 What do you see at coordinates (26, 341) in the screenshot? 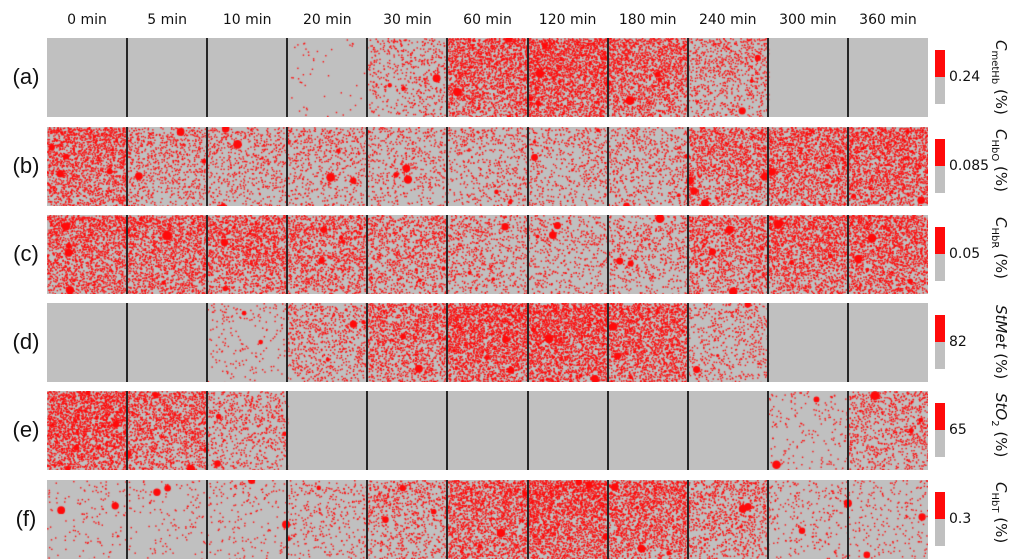
I see `row-label: (d)` at bounding box center [26, 341].